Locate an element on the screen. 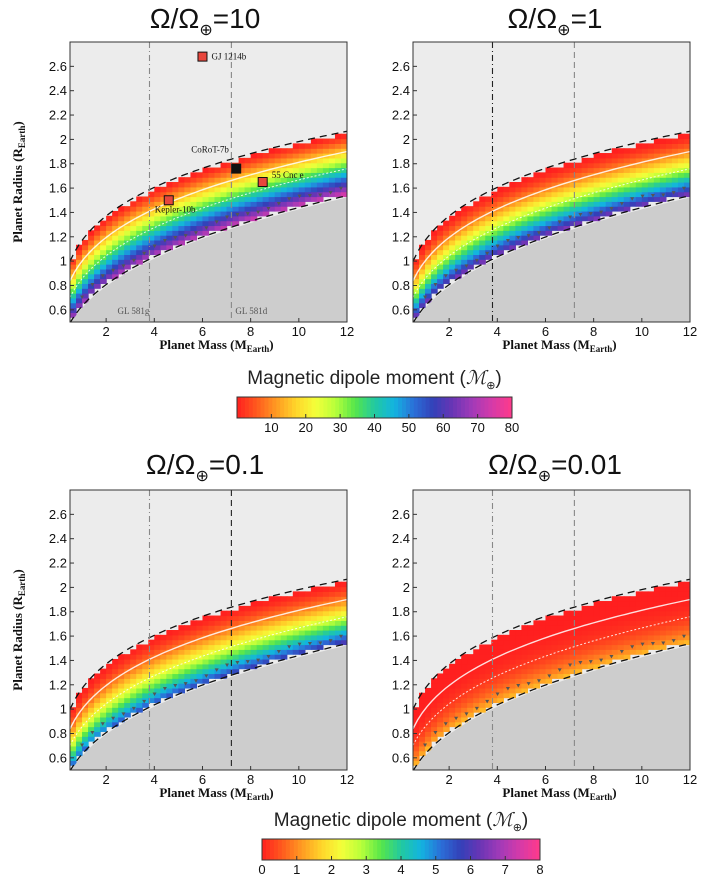 Image resolution: width=701 pixels, height=886 pixels. colorbar-tick-label: 80 is located at coordinates (512, 427).